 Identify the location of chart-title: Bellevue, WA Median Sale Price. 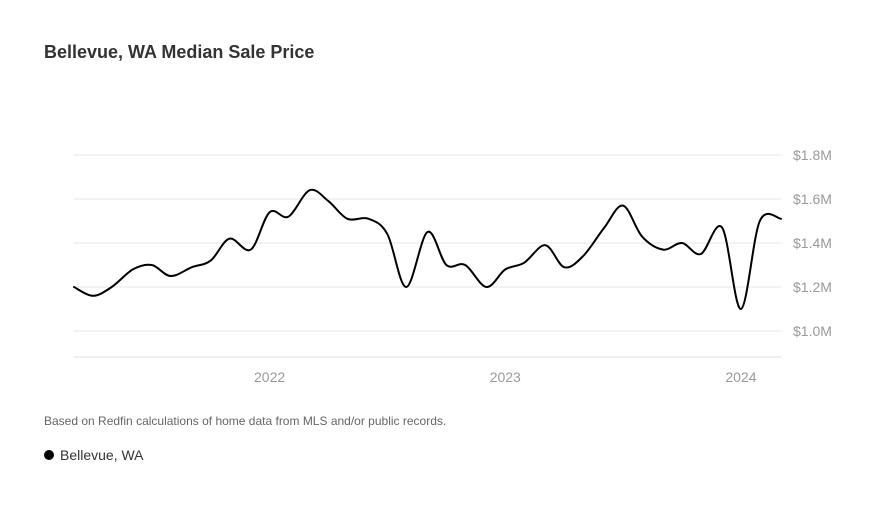
(179, 52).